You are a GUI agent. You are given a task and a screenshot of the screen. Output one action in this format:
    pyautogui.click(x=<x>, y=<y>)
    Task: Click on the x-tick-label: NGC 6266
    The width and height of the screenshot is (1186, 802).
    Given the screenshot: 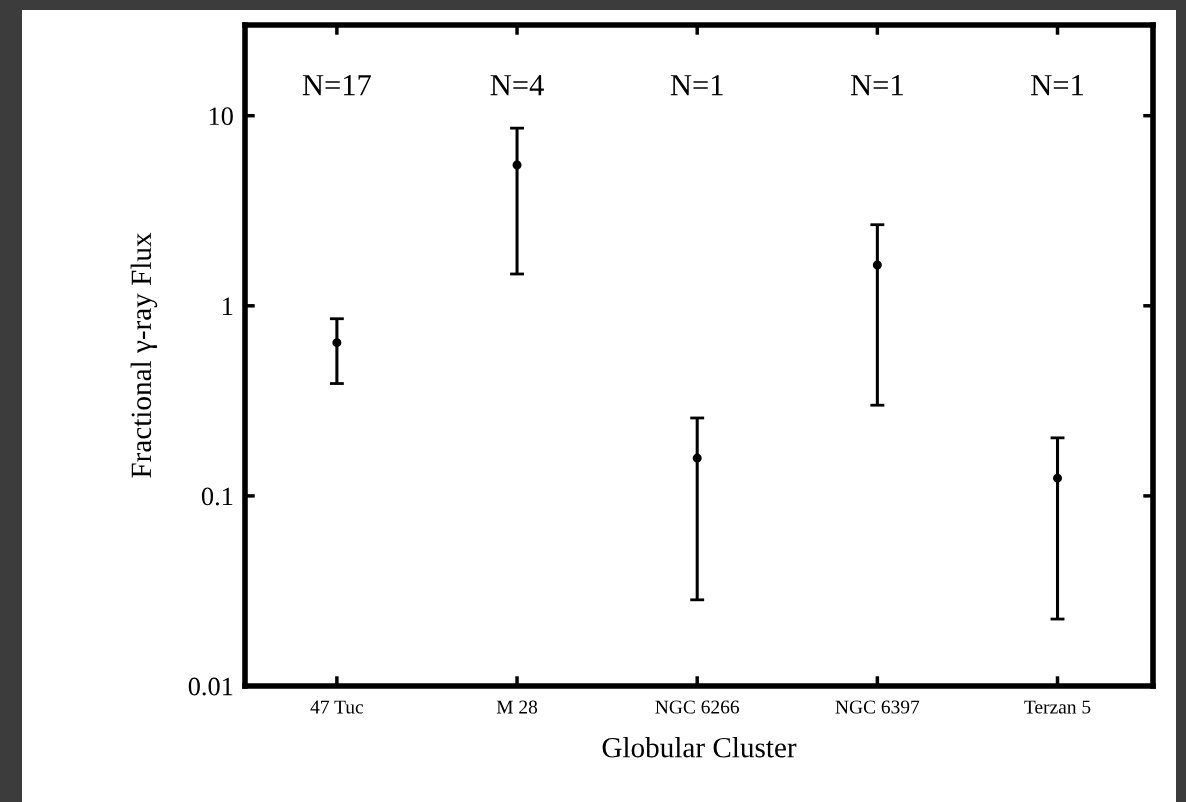 What is the action you would take?
    pyautogui.click(x=697, y=707)
    